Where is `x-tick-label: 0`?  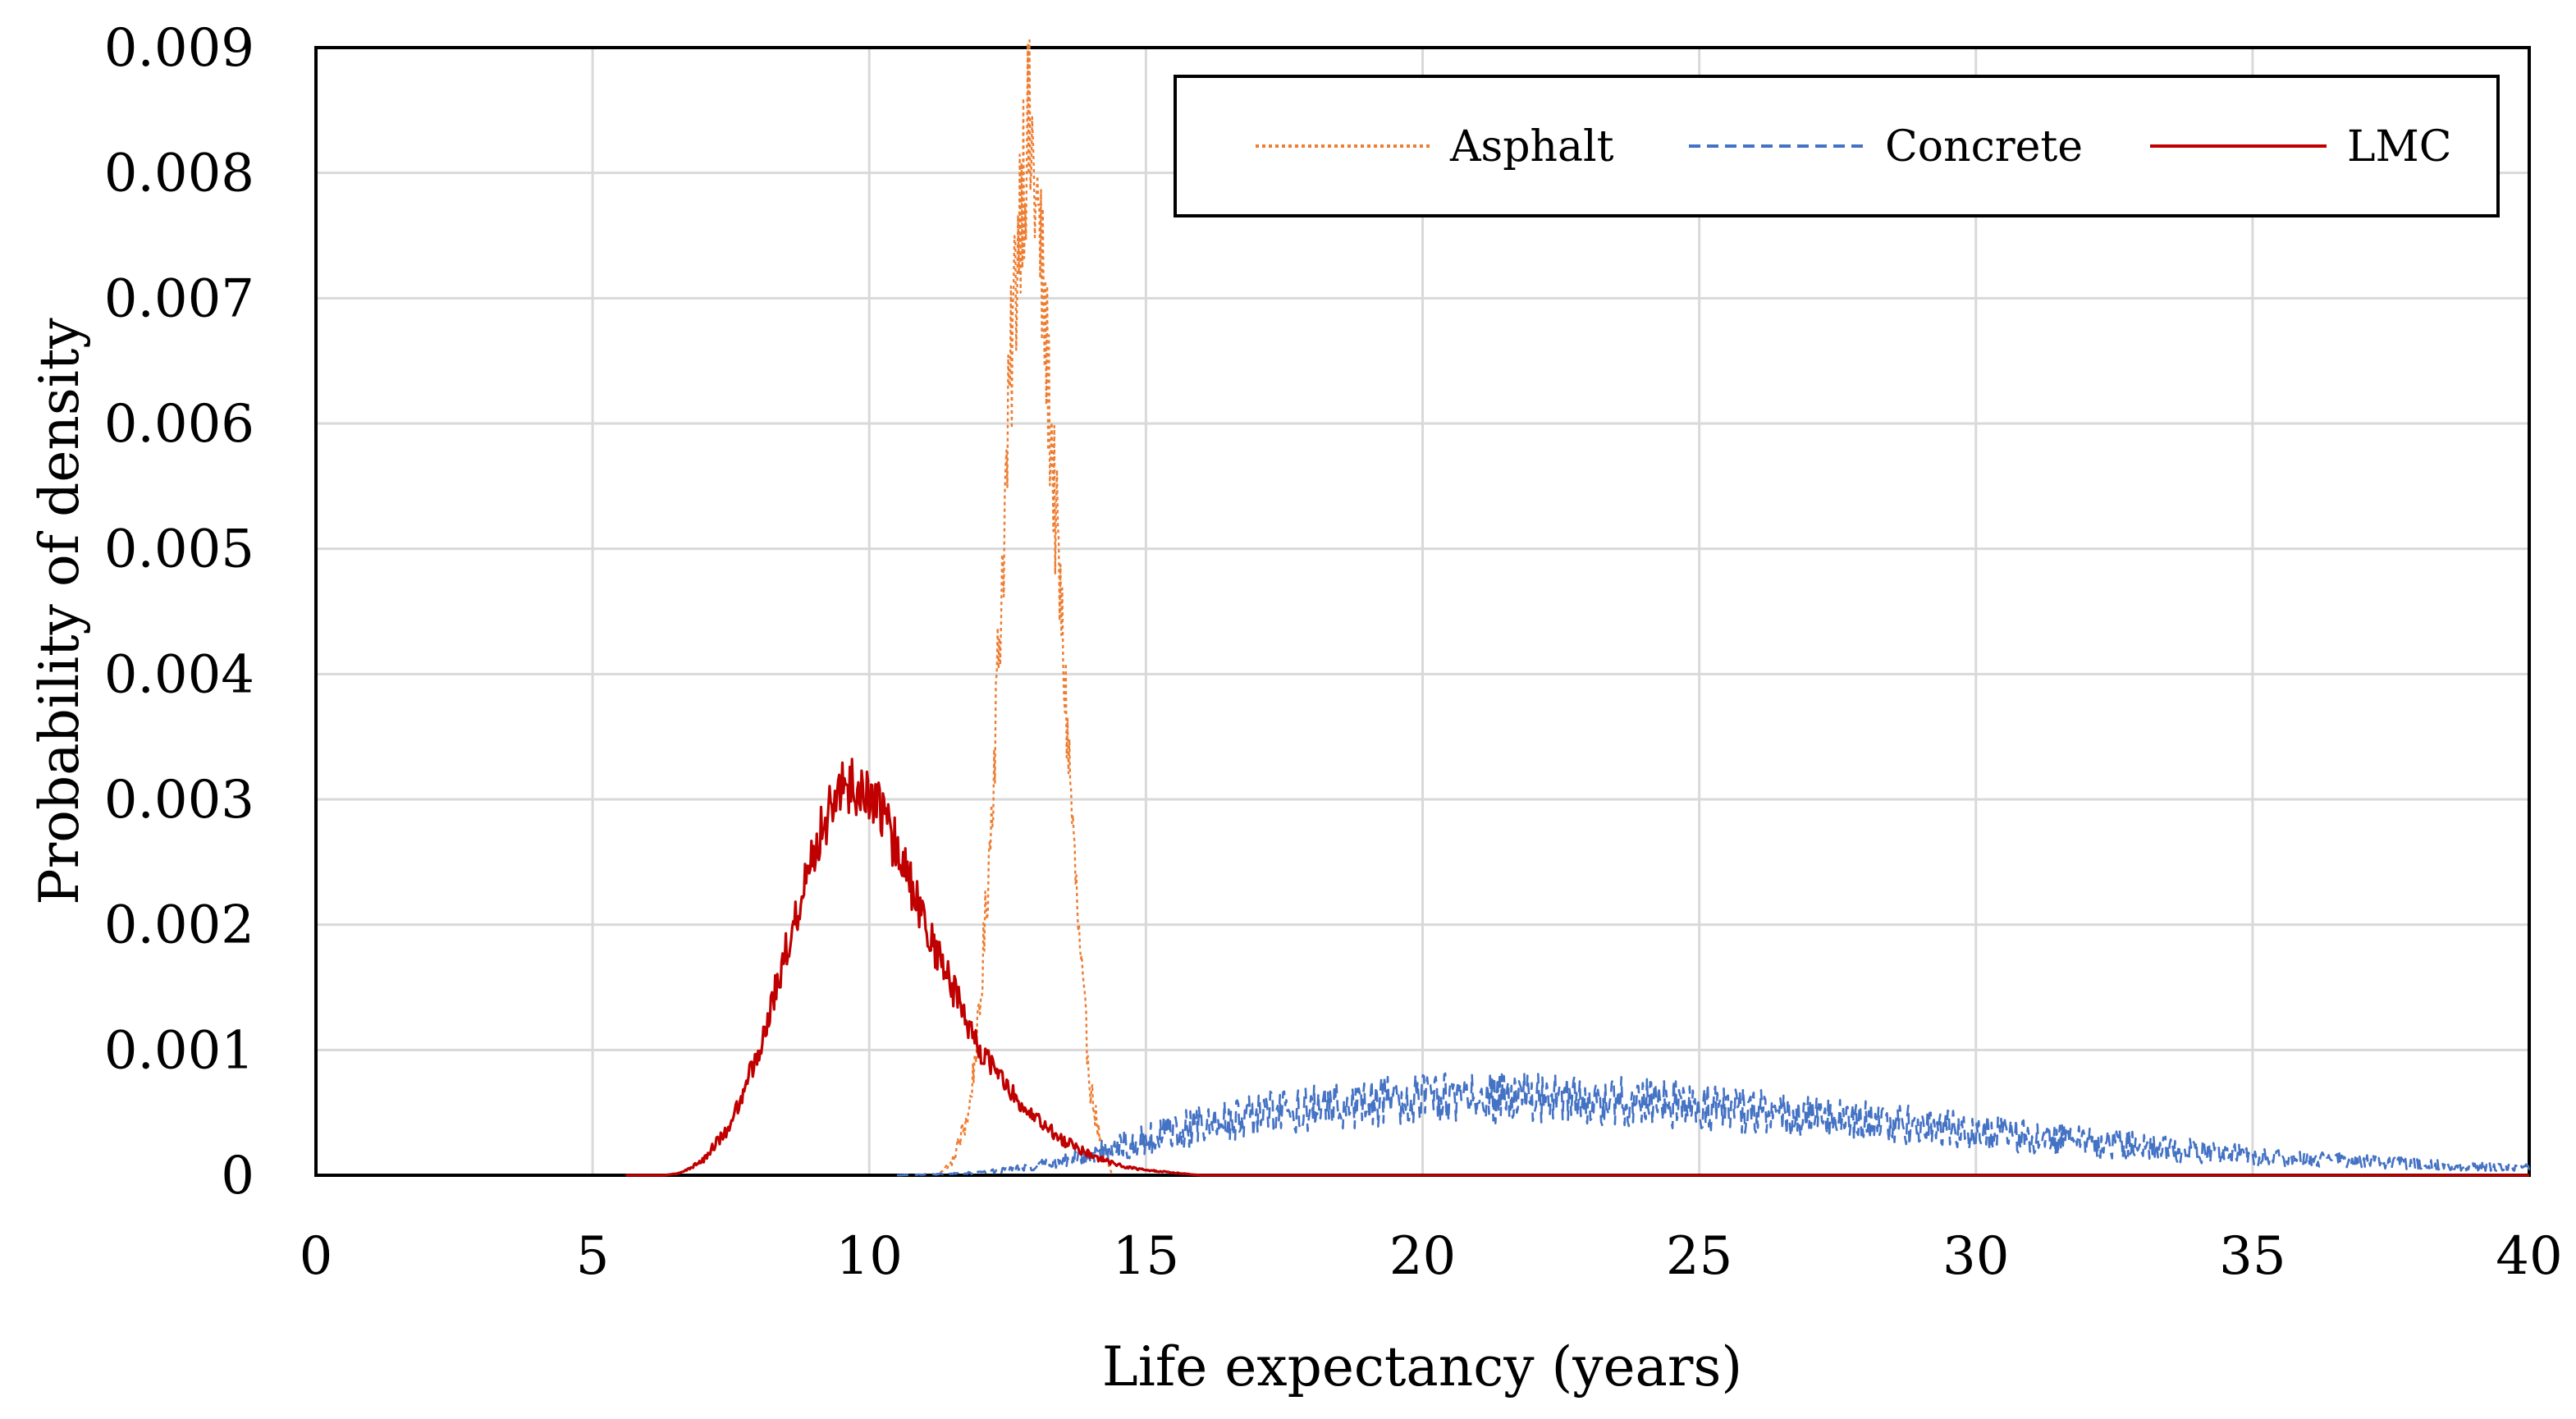
x-tick-label: 0 is located at coordinates (316, 1257).